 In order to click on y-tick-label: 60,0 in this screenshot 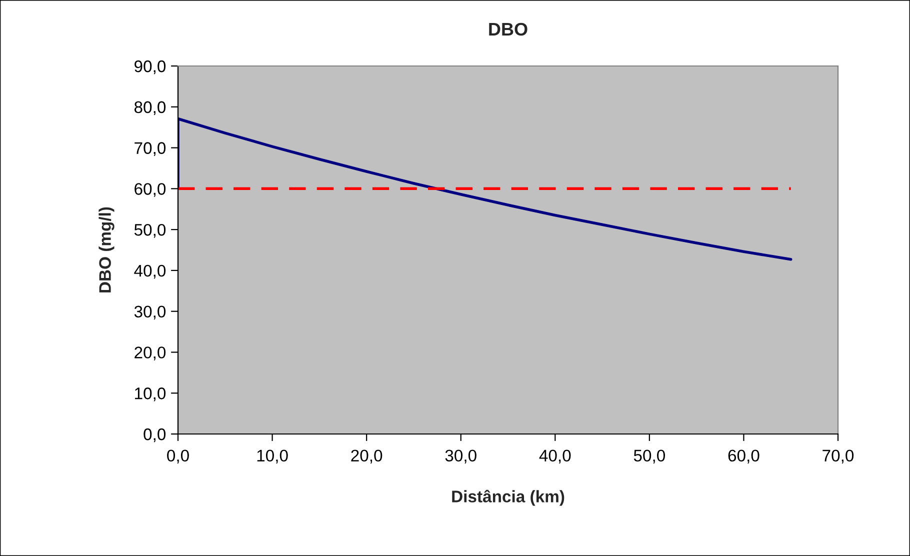, I will do `click(150, 190)`.